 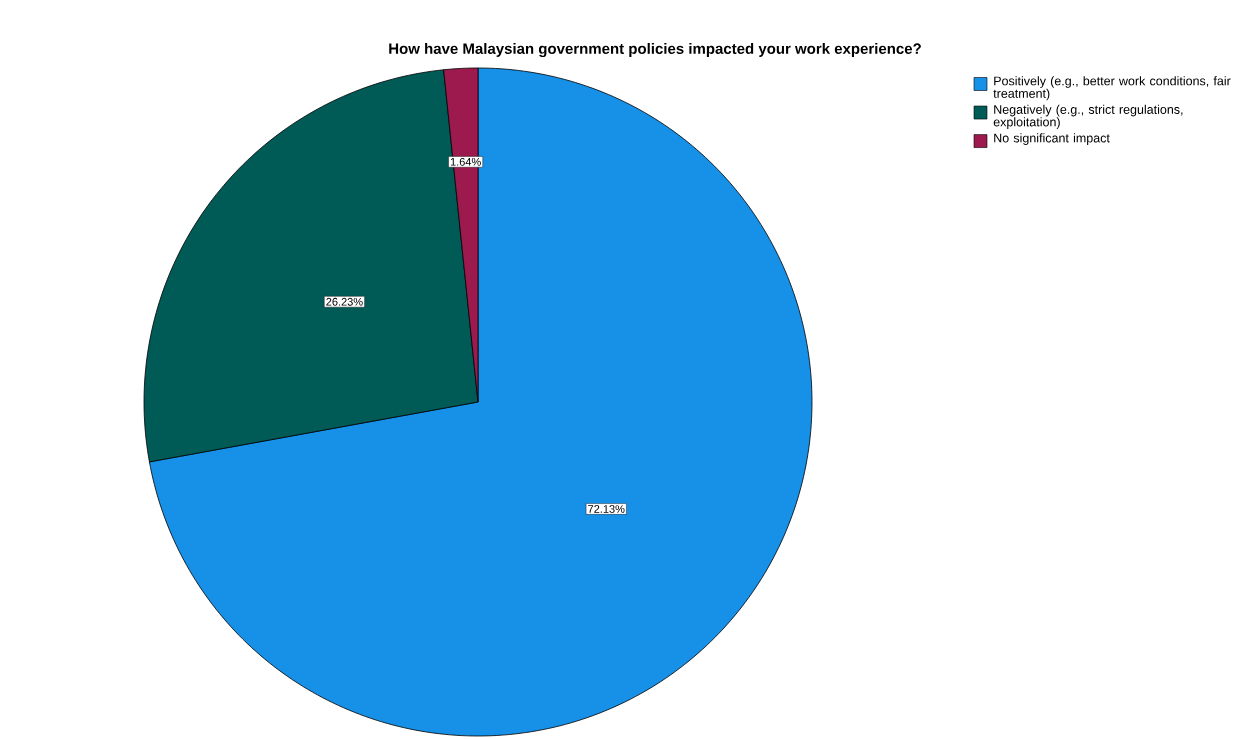 I want to click on legend-label: No significant impact, so click(x=1052, y=139).